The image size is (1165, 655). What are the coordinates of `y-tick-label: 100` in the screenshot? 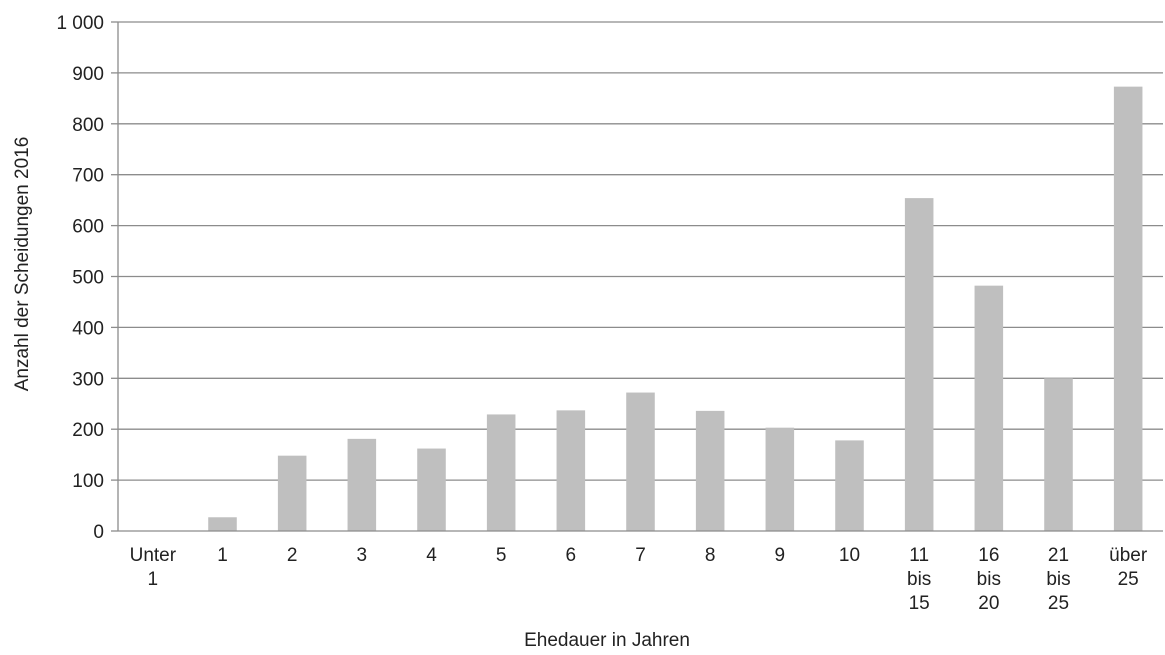 It's located at (88, 481).